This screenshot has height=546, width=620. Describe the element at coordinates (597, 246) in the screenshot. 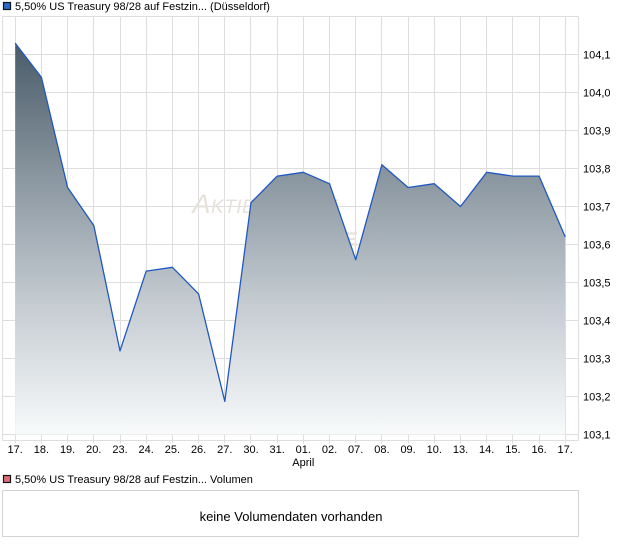

I see `svg-text: 103,6` at that location.